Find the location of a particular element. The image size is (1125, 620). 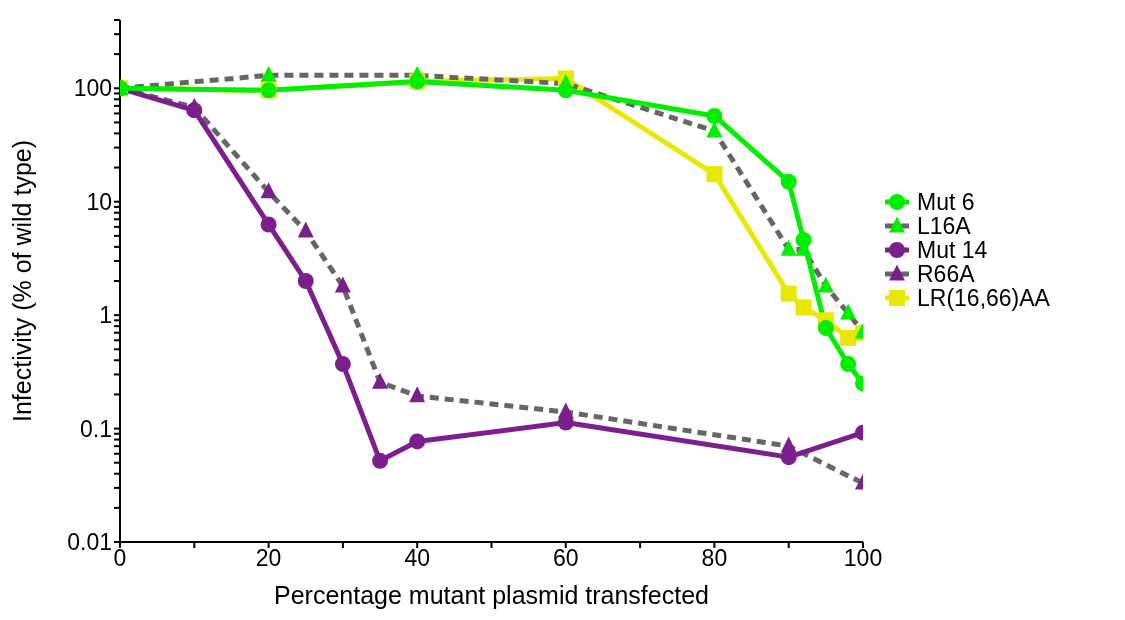

x-tick-label: 100 is located at coordinates (863, 558).